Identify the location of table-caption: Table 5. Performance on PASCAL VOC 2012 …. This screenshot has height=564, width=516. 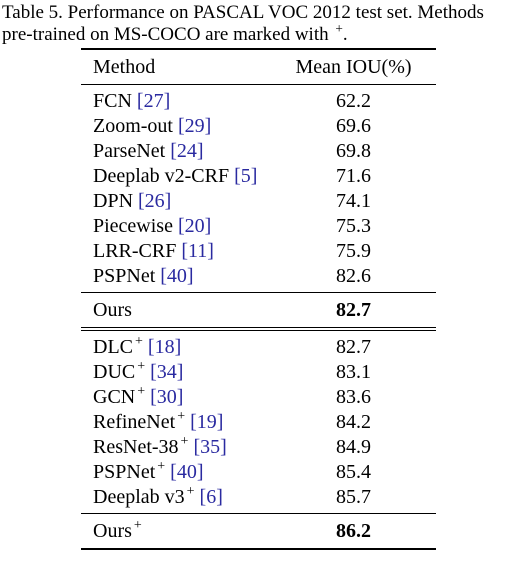
(258, 24).